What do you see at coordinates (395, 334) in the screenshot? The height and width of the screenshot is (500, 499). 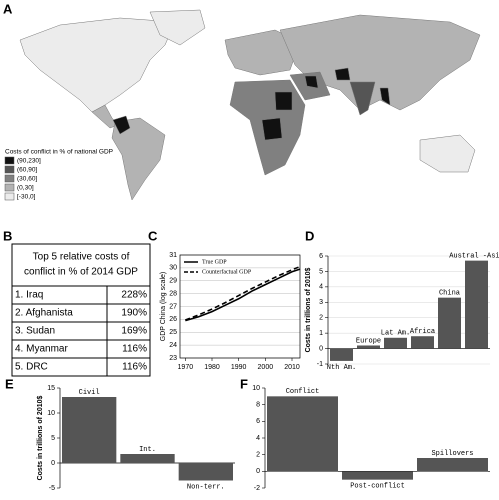 I see `category-label: Lat Am.` at bounding box center [395, 334].